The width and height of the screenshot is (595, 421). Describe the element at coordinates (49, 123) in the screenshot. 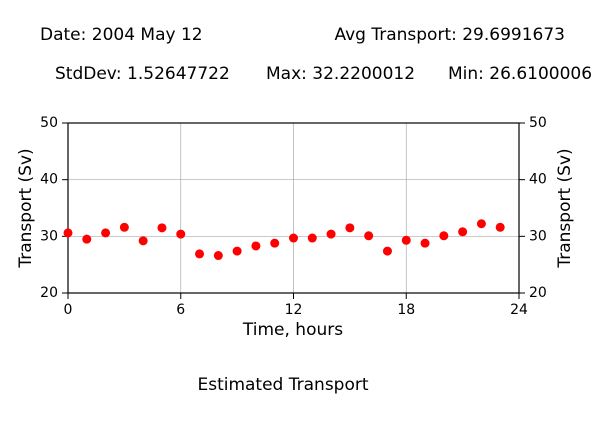

I see `y-tick-label: 50` at that location.